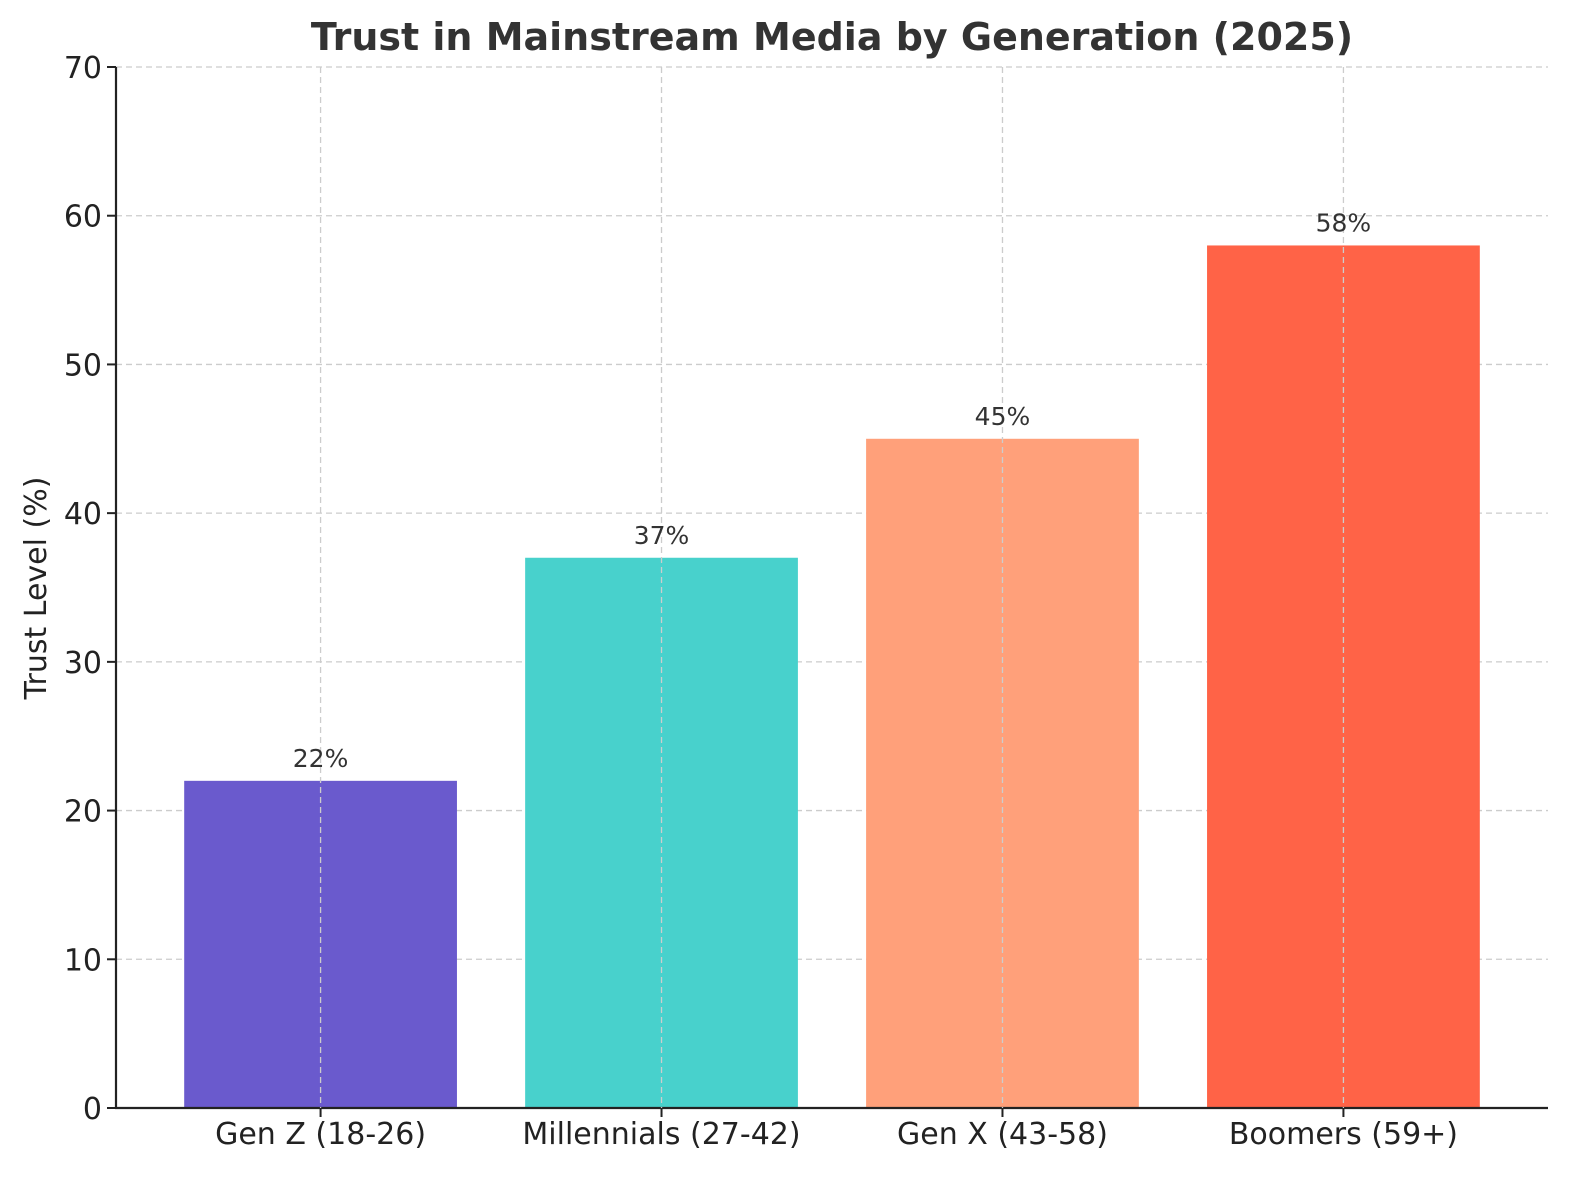 The image size is (1580, 1180). What do you see at coordinates (1344, 222) in the screenshot?
I see `data-label: 58%` at bounding box center [1344, 222].